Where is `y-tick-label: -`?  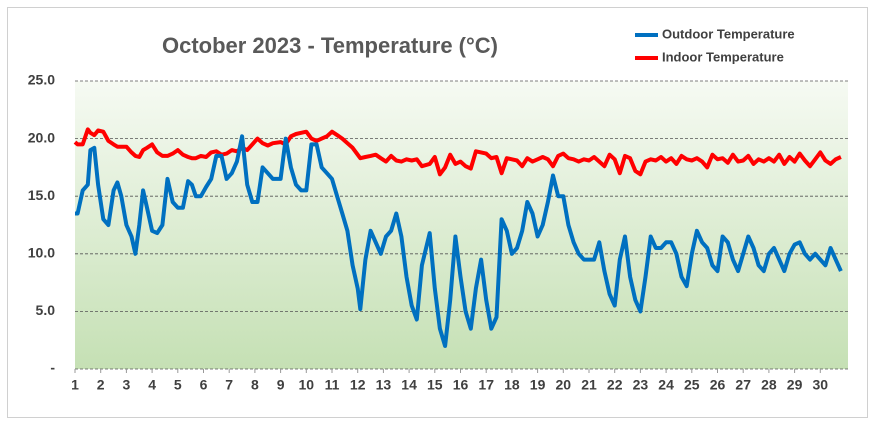 y-tick-label: - is located at coordinates (52, 368).